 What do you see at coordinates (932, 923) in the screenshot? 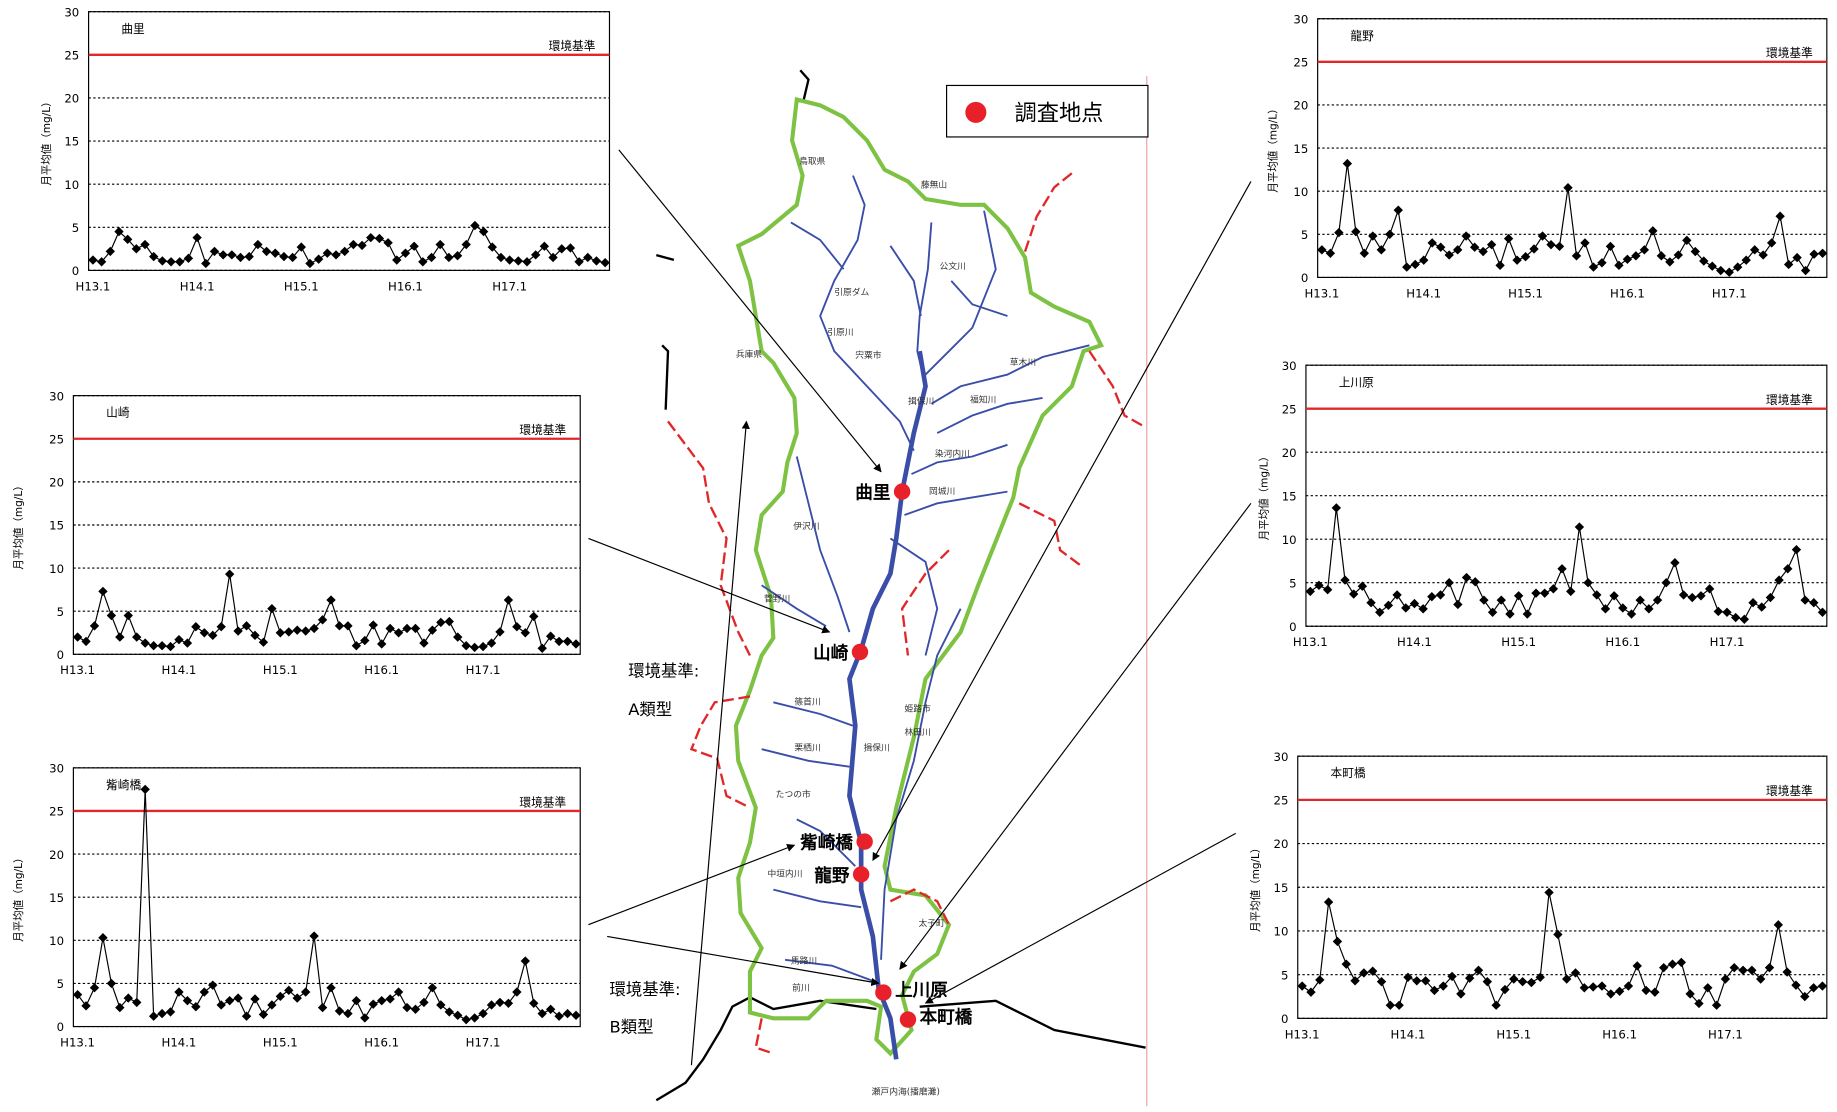
I see `map-label: 太子町` at bounding box center [932, 923].